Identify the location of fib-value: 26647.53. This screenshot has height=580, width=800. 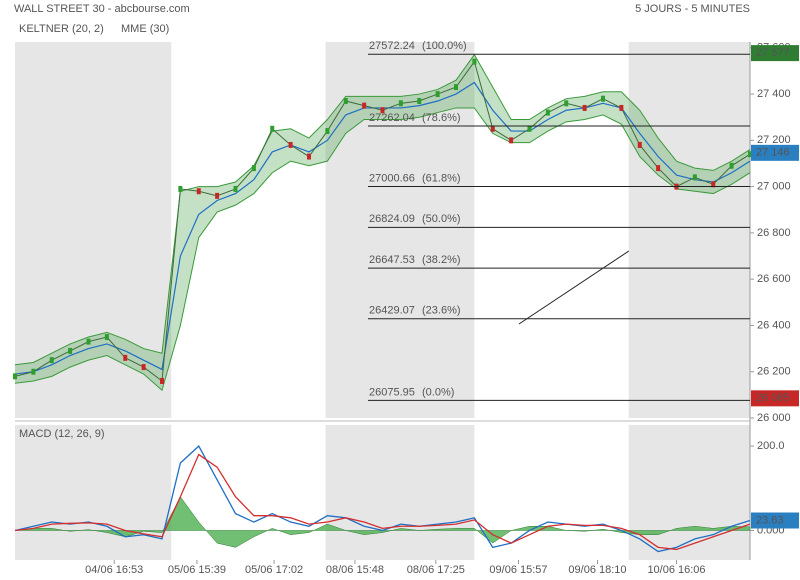
(392, 260).